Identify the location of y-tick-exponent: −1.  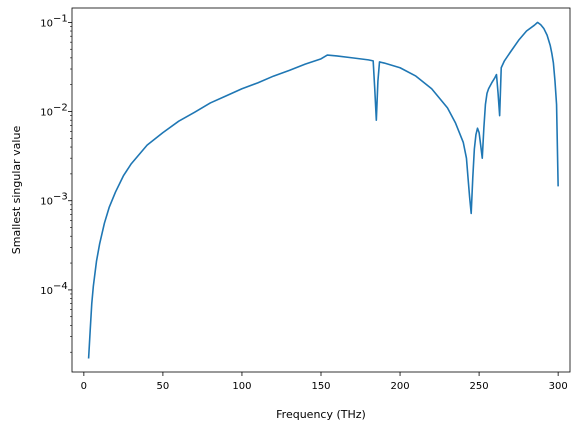
(60, 18).